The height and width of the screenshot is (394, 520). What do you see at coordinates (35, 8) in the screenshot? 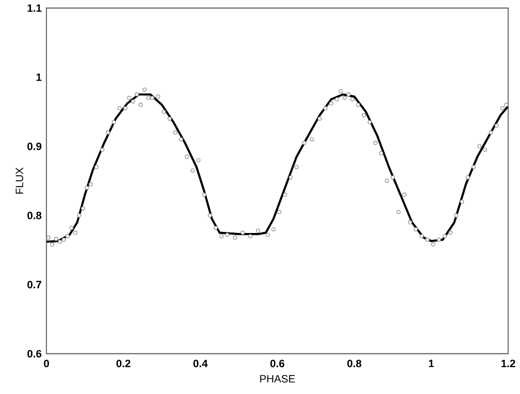
I see `y-tick-label: 1.1` at bounding box center [35, 8].